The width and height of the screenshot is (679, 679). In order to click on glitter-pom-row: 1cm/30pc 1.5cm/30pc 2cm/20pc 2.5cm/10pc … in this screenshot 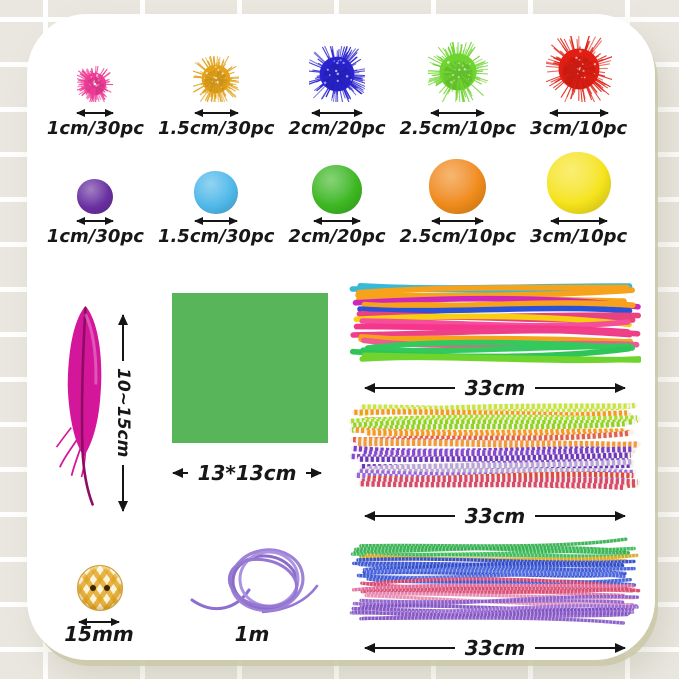, I will do `click(337, 86)`.